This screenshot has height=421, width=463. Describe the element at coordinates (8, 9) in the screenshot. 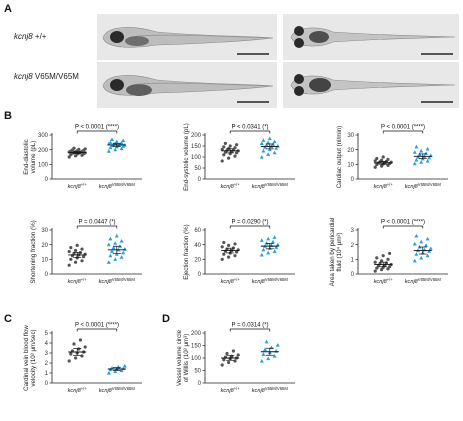

I see `panel-letter-a: A` at that location.